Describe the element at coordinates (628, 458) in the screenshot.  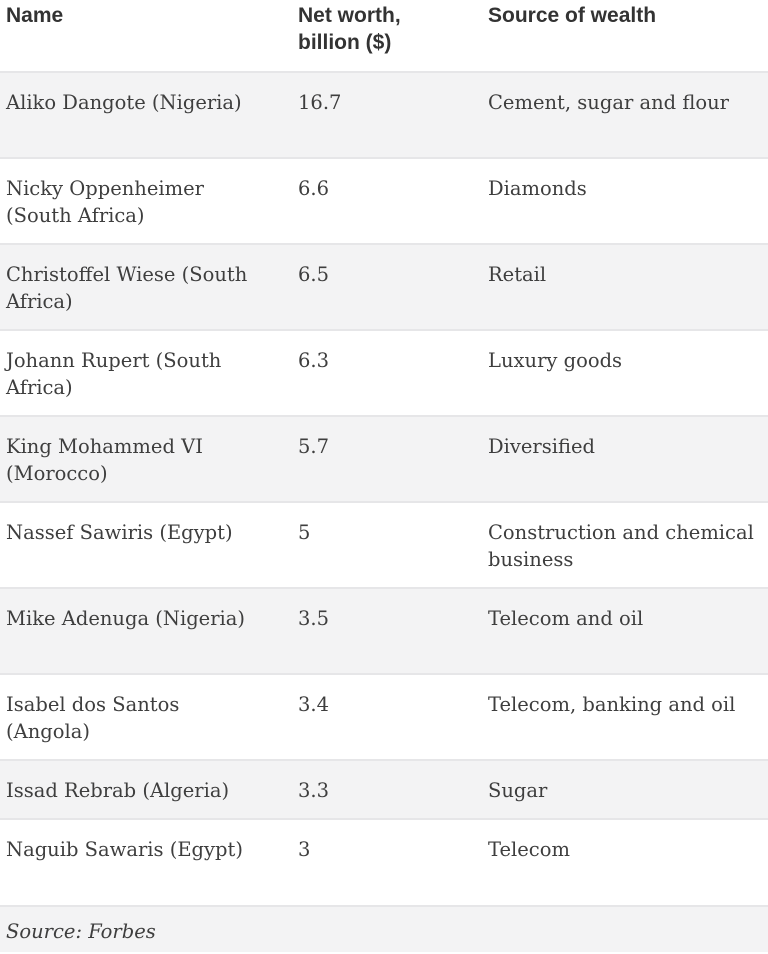
I see `cell-source: Diversified` at that location.